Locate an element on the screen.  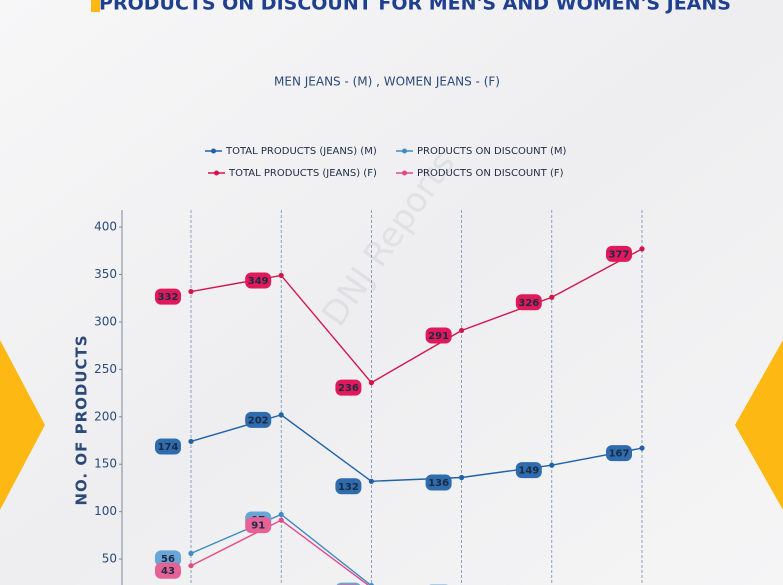
data-label: 174 is located at coordinates (168, 447).